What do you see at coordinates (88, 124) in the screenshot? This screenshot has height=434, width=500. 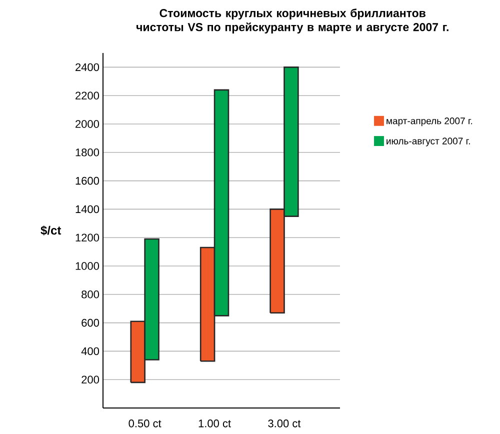 I see `y-tick-label: 2000` at bounding box center [88, 124].